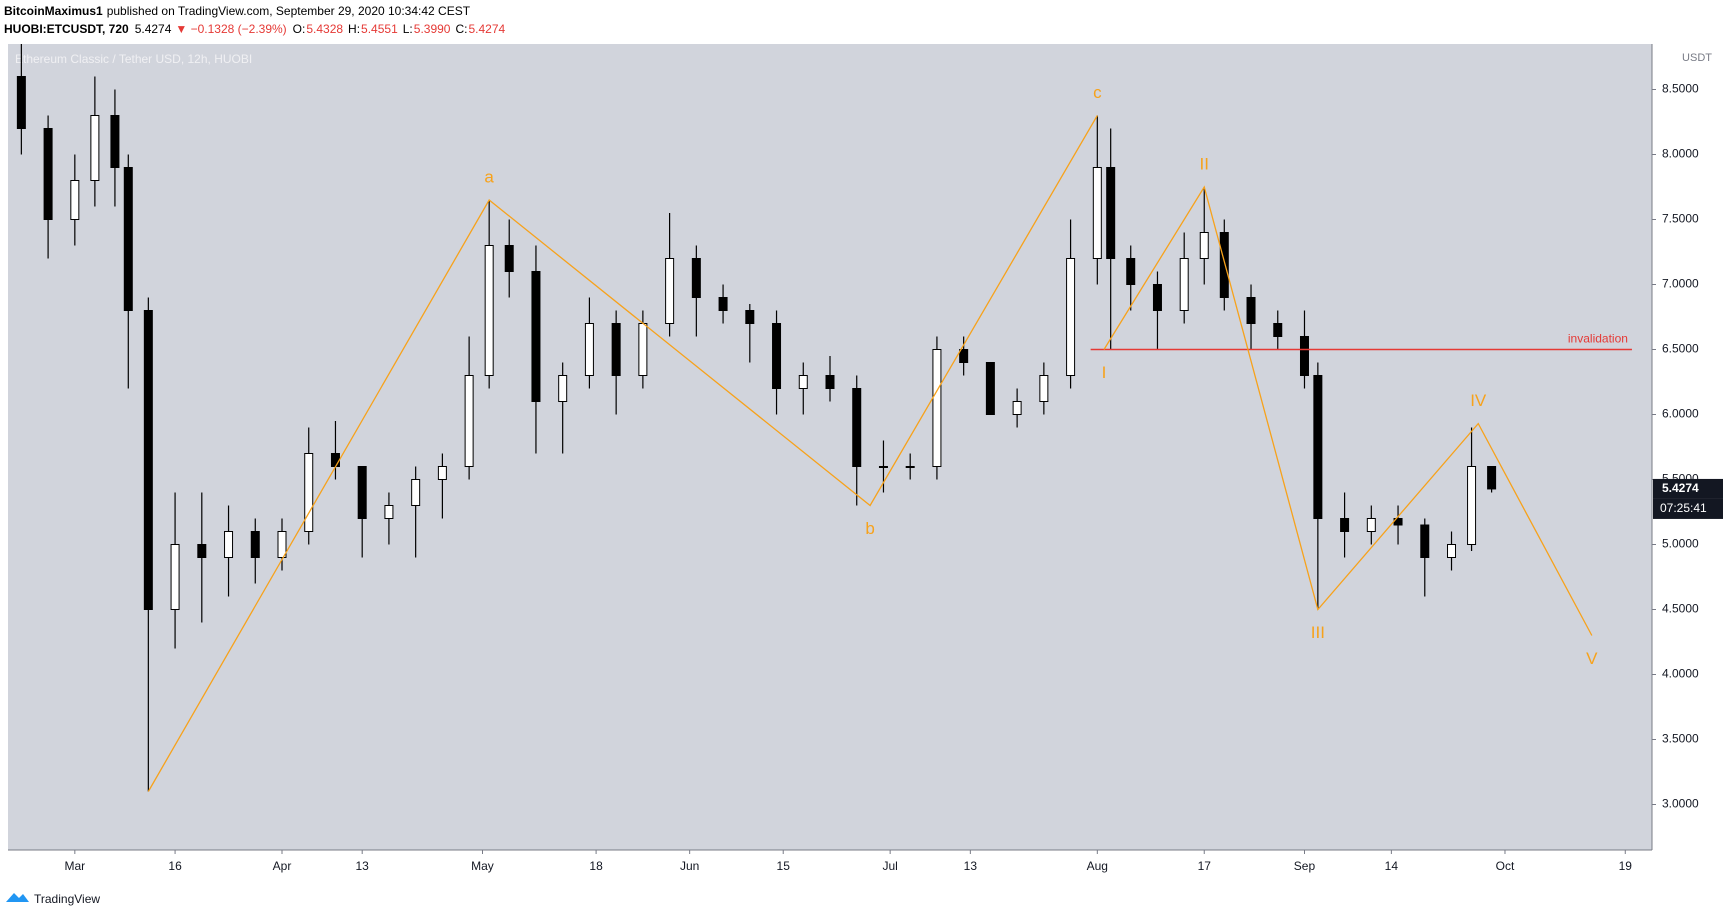 This screenshot has height=918, width=1724. What do you see at coordinates (1097, 866) in the screenshot?
I see `x-tick-label: Aug` at bounding box center [1097, 866].